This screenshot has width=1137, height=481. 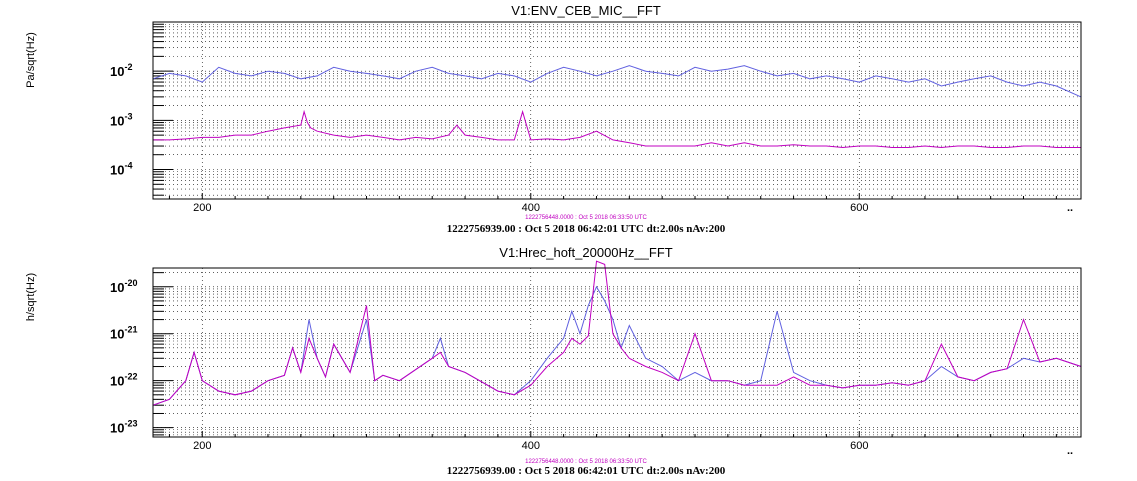 What do you see at coordinates (121, 169) in the screenshot?
I see `y-tick-label: 10⁻⁴` at bounding box center [121, 169].